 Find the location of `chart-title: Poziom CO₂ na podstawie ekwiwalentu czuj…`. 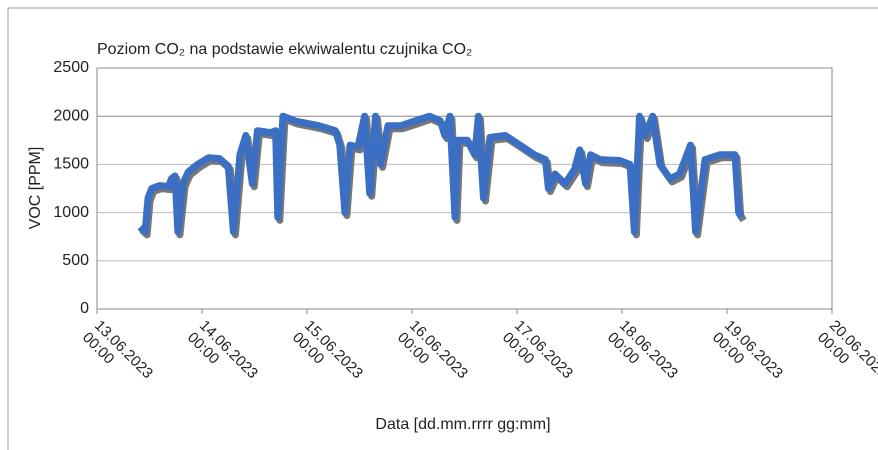

chart-title: Poziom CO₂ na podstawie ekwiwalentu czuj… is located at coordinates (284, 49).